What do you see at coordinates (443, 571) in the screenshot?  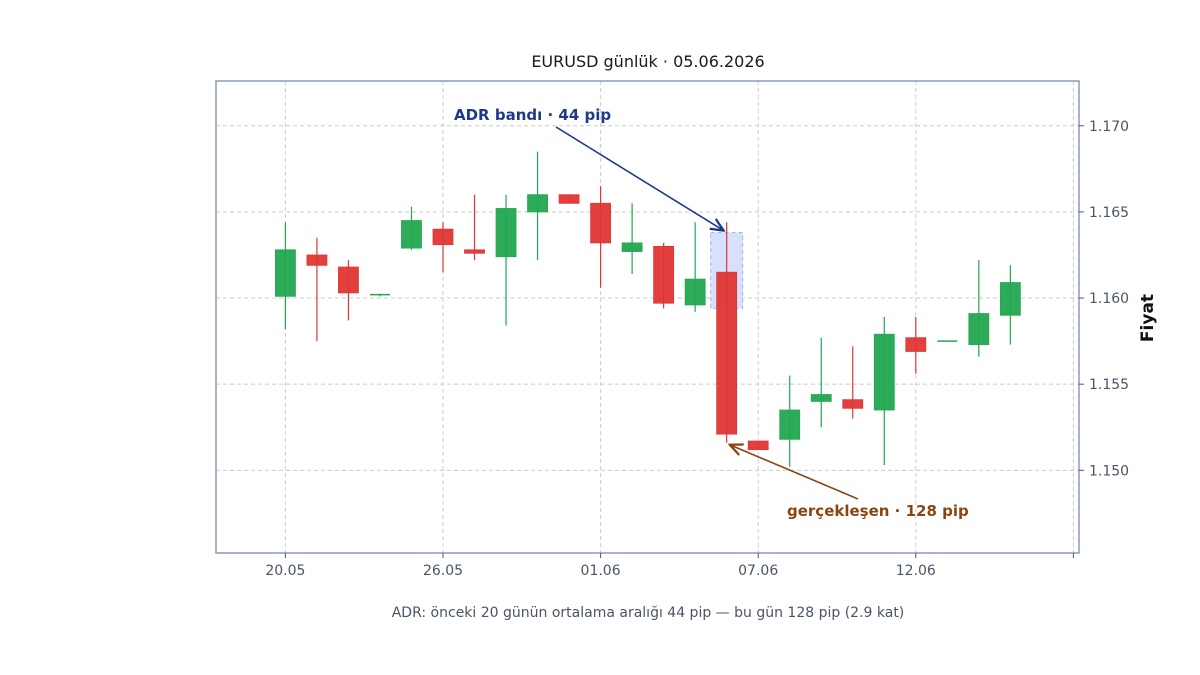 I see `x-tick-label: 26.05` at bounding box center [443, 571].